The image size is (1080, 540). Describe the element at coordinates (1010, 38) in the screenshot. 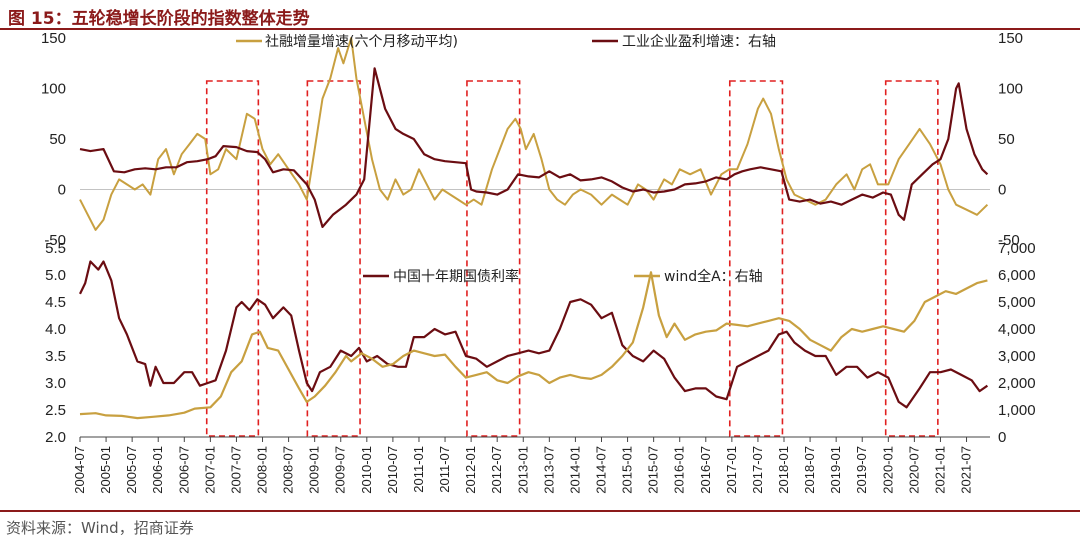

I see `top-right-tick: 150` at that location.